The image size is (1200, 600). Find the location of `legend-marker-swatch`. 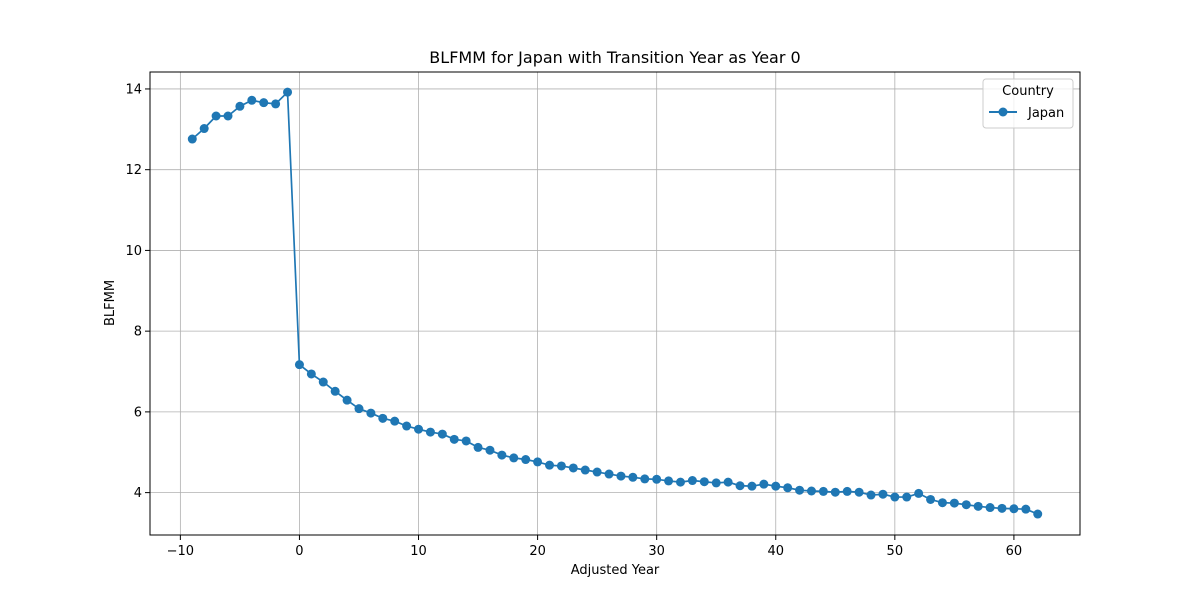

legend-marker-swatch is located at coordinates (1003, 112).